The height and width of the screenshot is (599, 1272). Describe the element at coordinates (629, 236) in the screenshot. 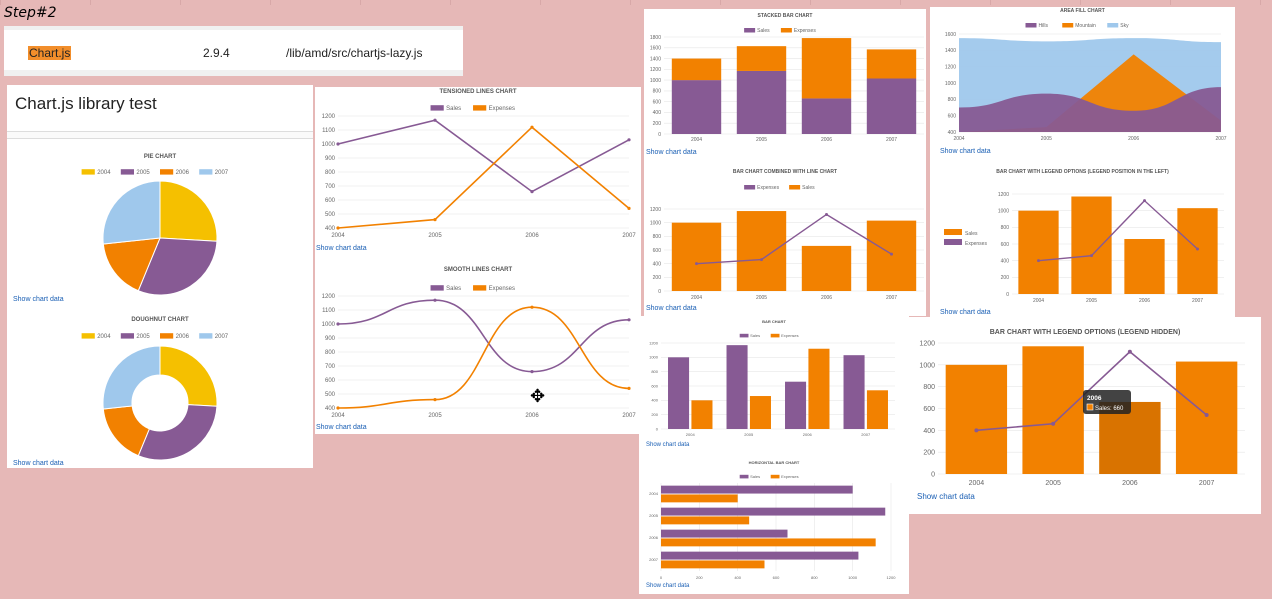

I see `tensioned-xtick-3: 2007` at that location.